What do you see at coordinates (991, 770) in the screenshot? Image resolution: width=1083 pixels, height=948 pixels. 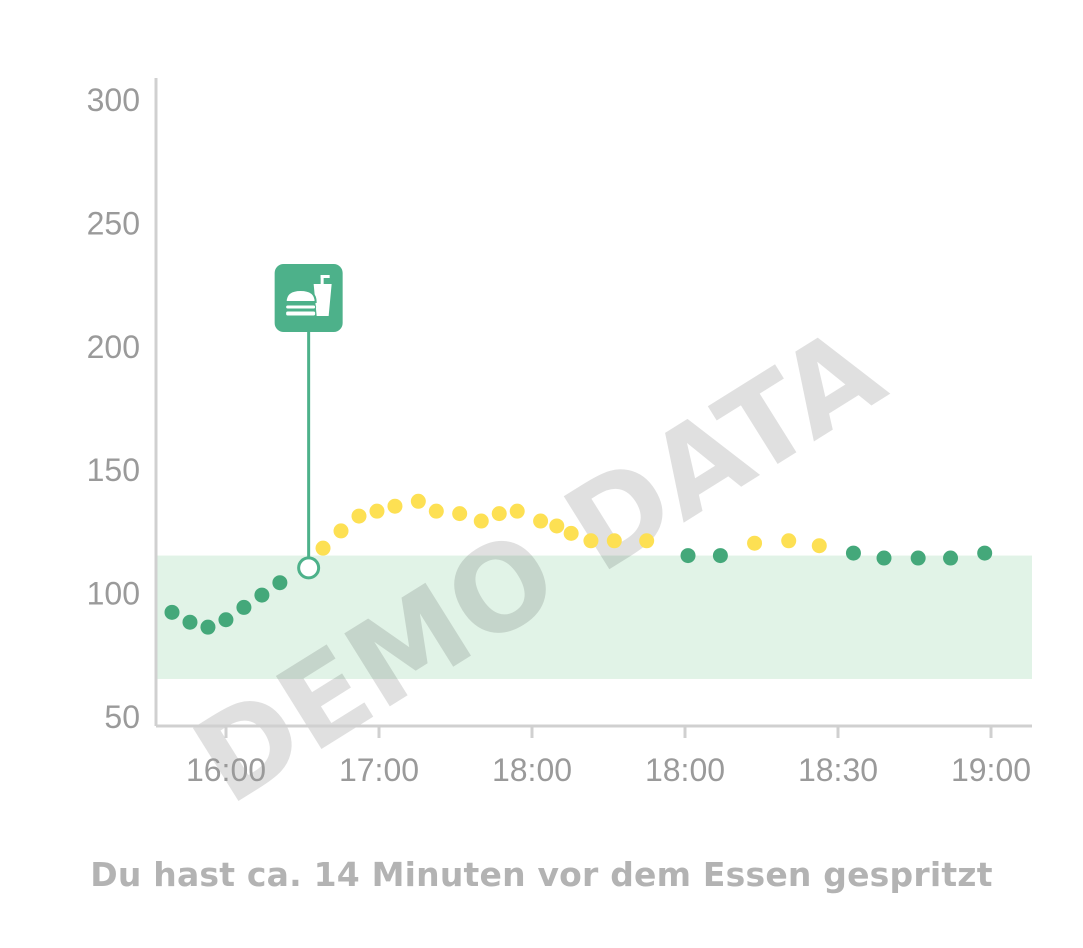 I see `x-tick-label: 19:00` at bounding box center [991, 770].